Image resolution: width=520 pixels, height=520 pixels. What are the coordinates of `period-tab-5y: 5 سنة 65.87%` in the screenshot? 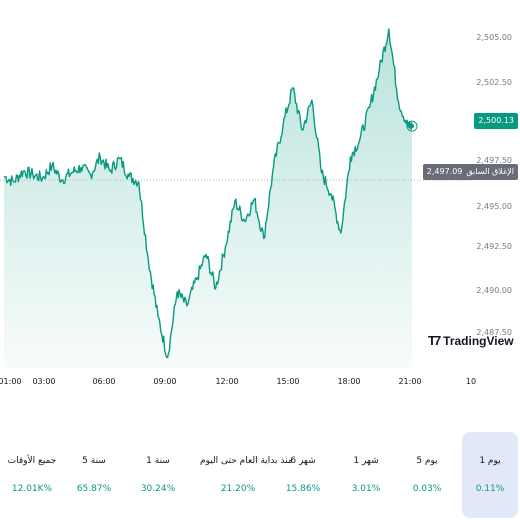 It's located at (94, 475).